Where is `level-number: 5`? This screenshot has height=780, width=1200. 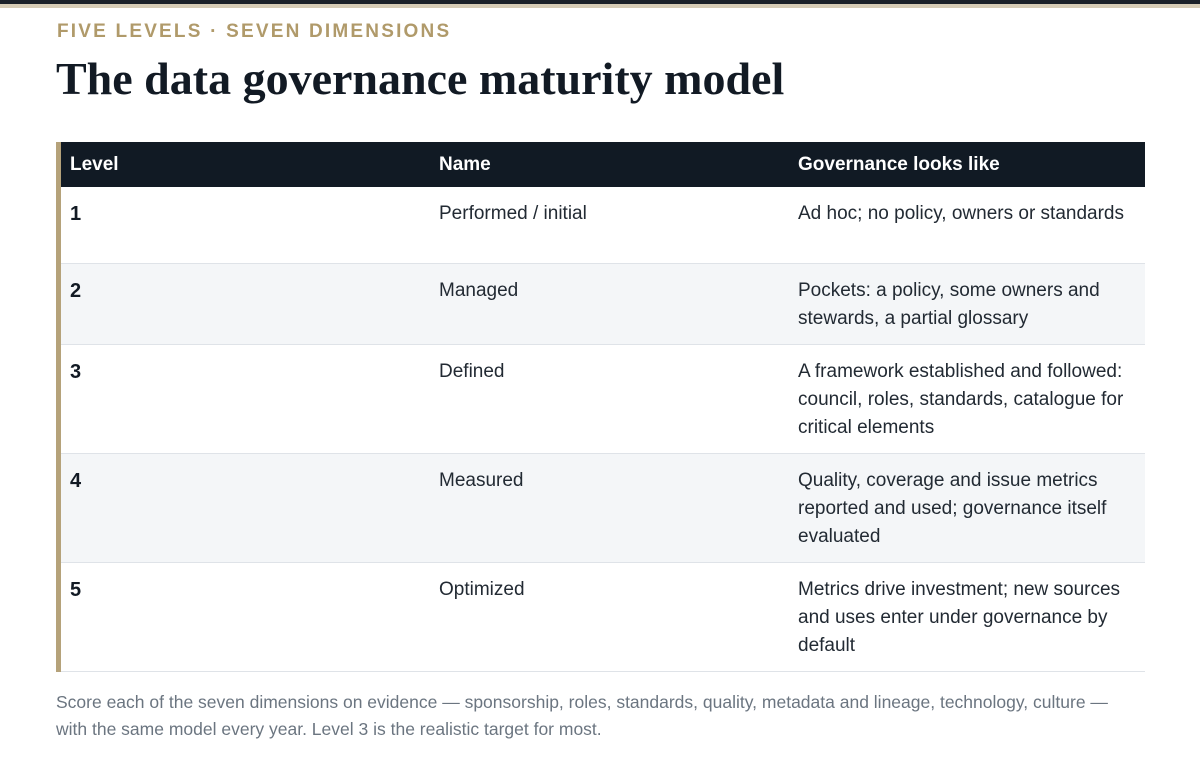 level-number: 5 is located at coordinates (76, 590).